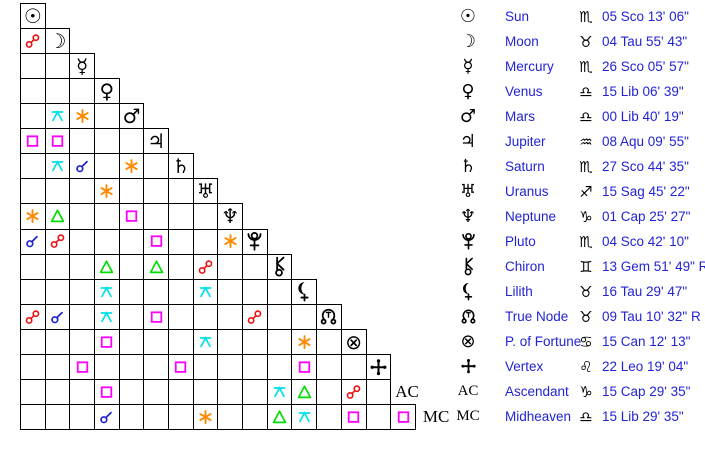 This screenshot has height=450, width=705. Describe the element at coordinates (468, 416) in the screenshot. I see `midheaven-icon: MC` at that location.